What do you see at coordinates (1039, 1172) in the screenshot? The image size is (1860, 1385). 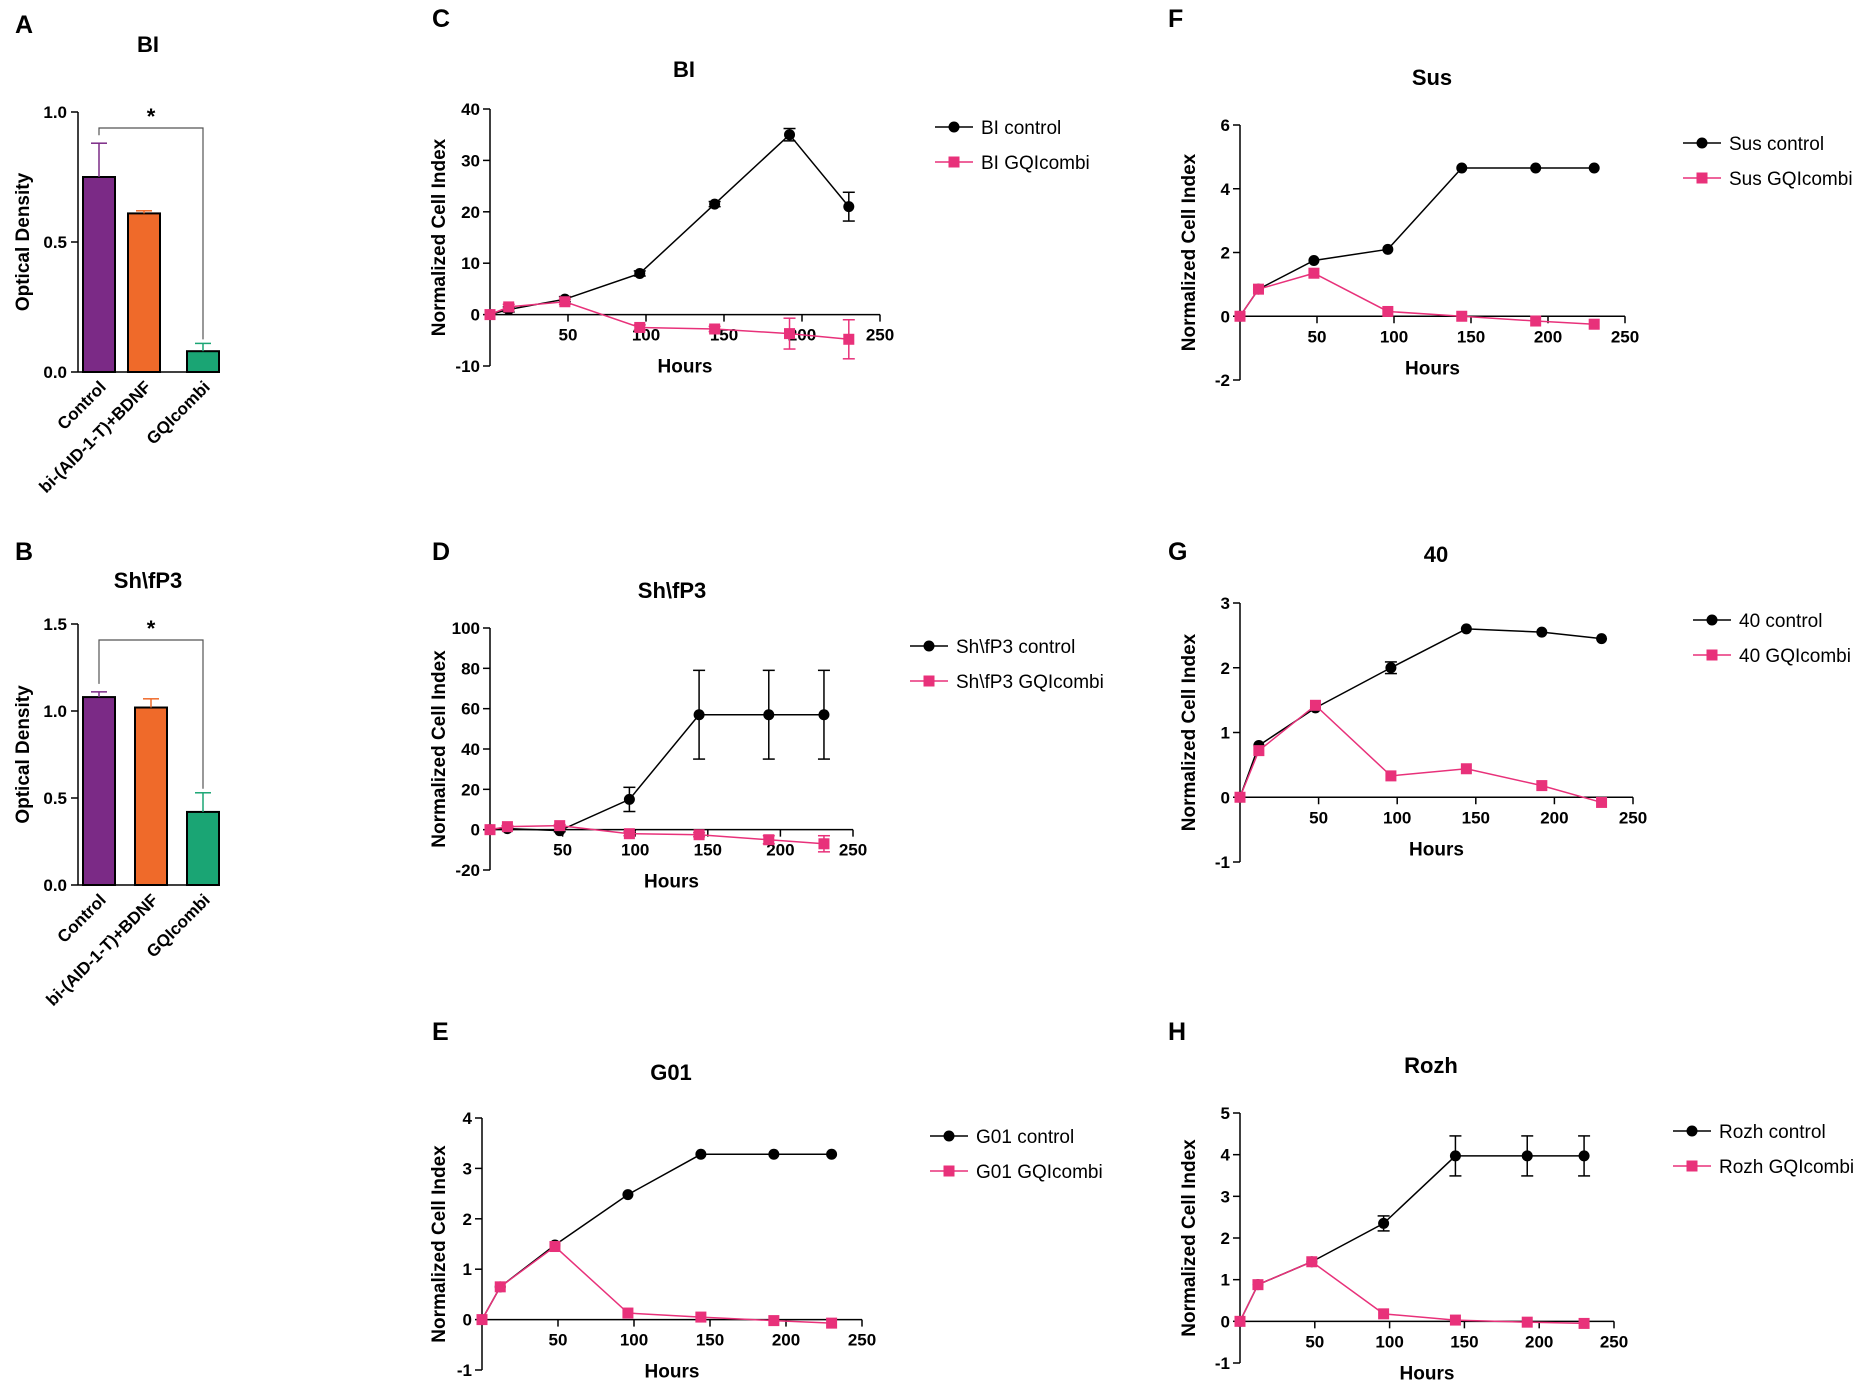 I see `legend-label: G01 GQIcombi` at bounding box center [1039, 1172].